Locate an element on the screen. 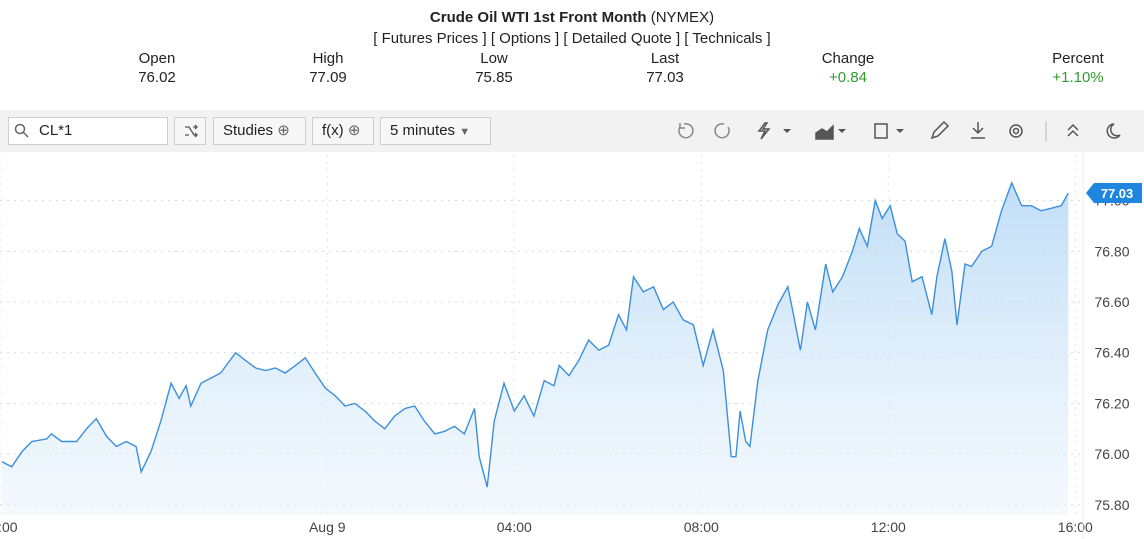  quote-value: 76.02 is located at coordinates (157, 77).